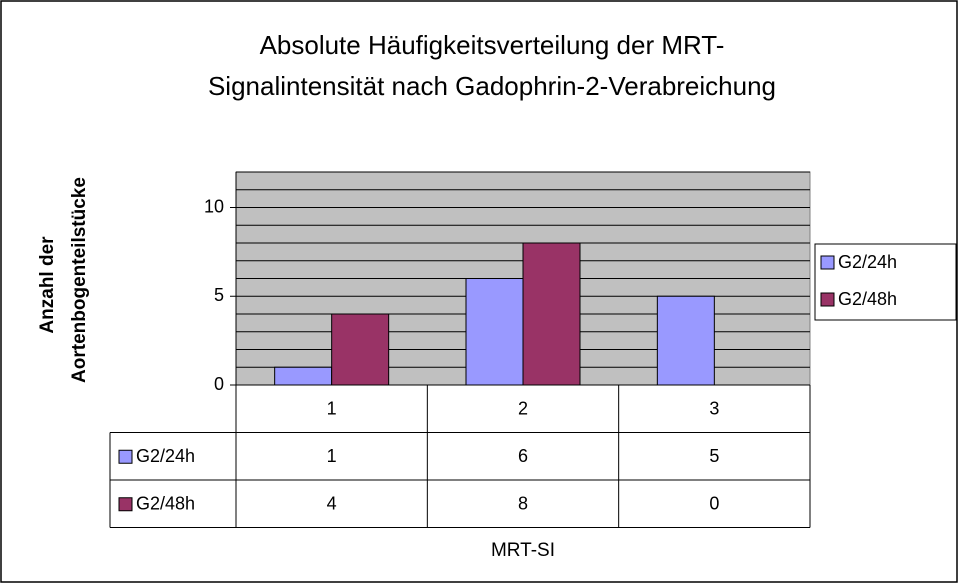 The height and width of the screenshot is (584, 959). Describe the element at coordinates (523, 504) in the screenshot. I see `table-value: 8` at that location.